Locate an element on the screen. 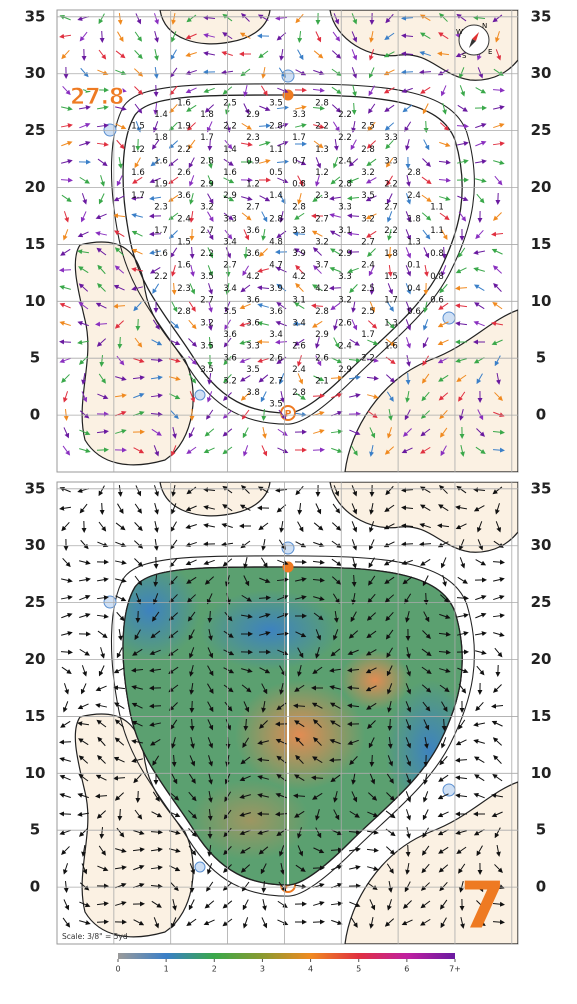  slope-value: 1.4 is located at coordinates (276, 196).